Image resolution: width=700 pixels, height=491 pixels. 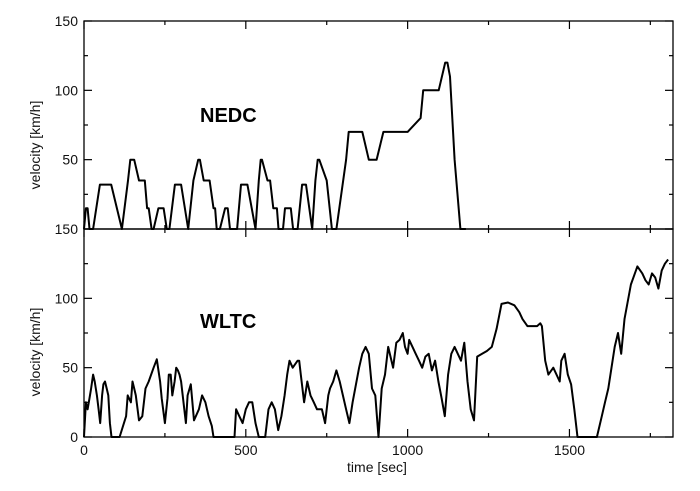 What do you see at coordinates (84, 450) in the screenshot?
I see `wltc-x-tick-label: 0` at bounding box center [84, 450].